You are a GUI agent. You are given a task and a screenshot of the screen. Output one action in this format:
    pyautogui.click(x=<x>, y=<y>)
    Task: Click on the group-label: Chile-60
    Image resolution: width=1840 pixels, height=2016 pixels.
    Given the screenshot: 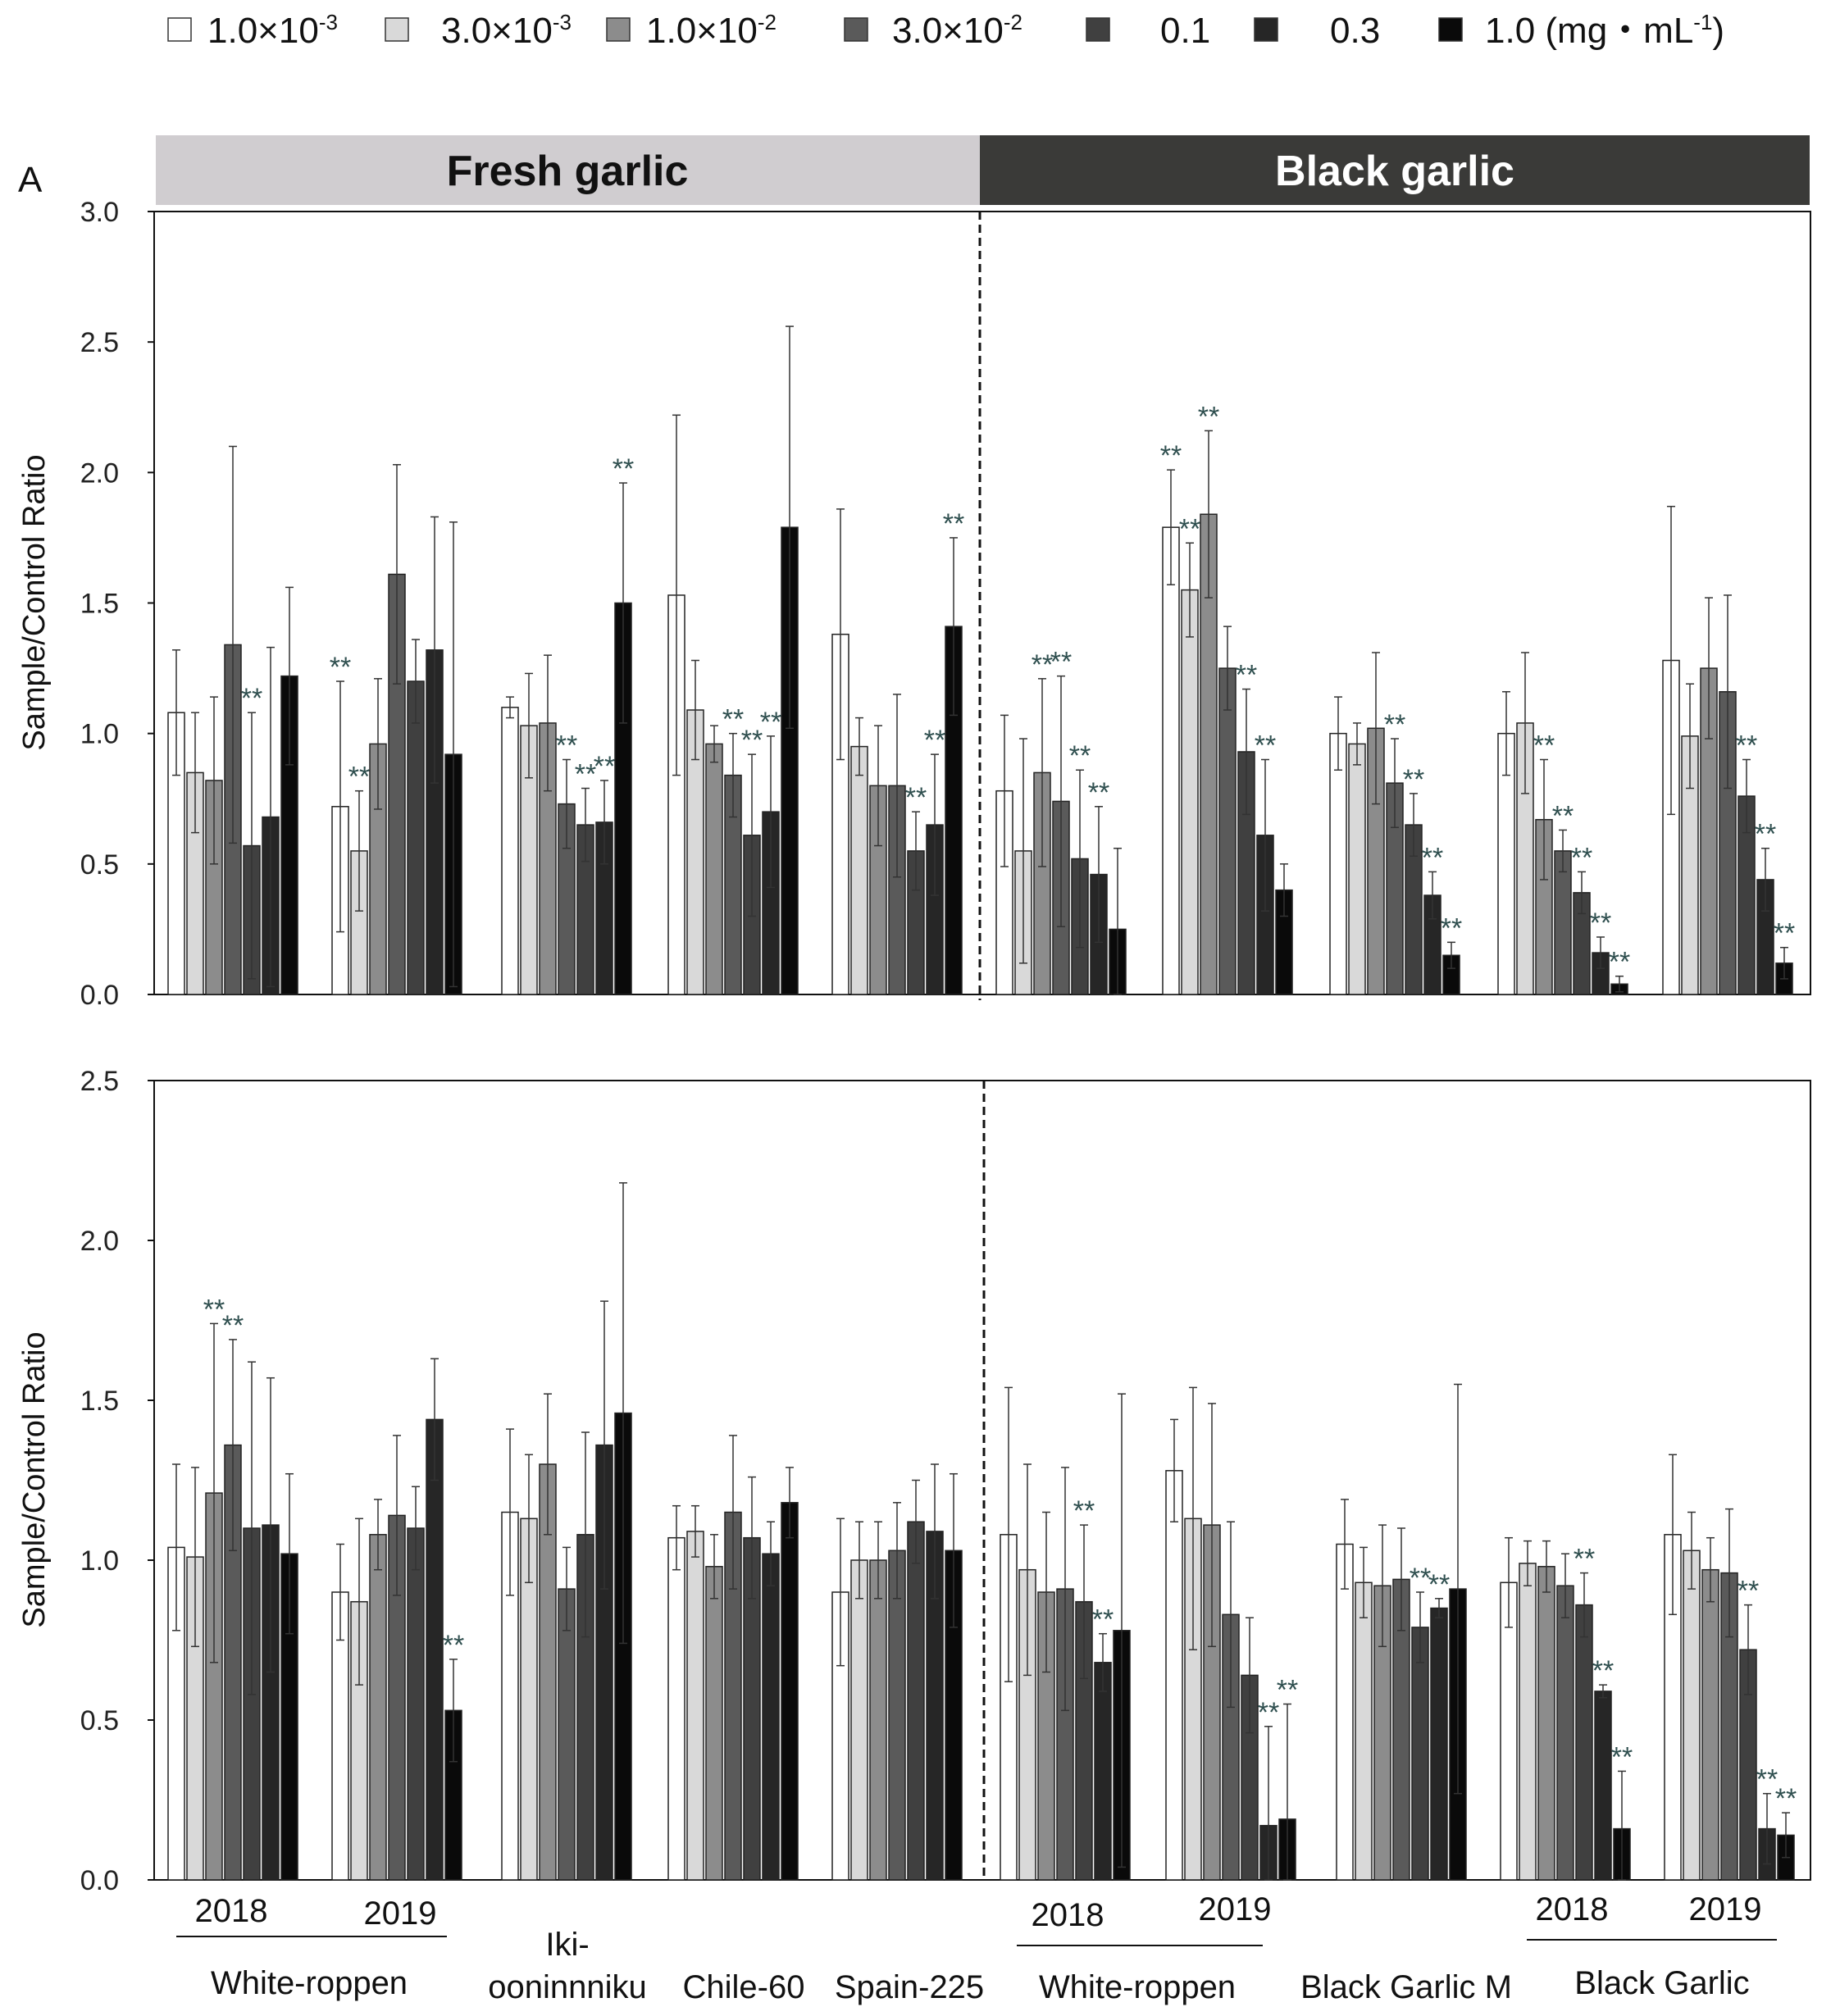 What is the action you would take?
    pyautogui.click(x=744, y=1987)
    